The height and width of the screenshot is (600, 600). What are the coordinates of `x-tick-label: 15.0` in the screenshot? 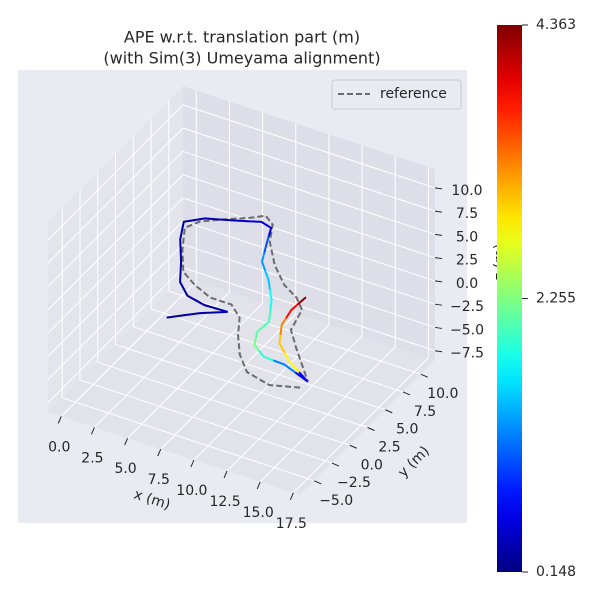 It's located at (258, 513).